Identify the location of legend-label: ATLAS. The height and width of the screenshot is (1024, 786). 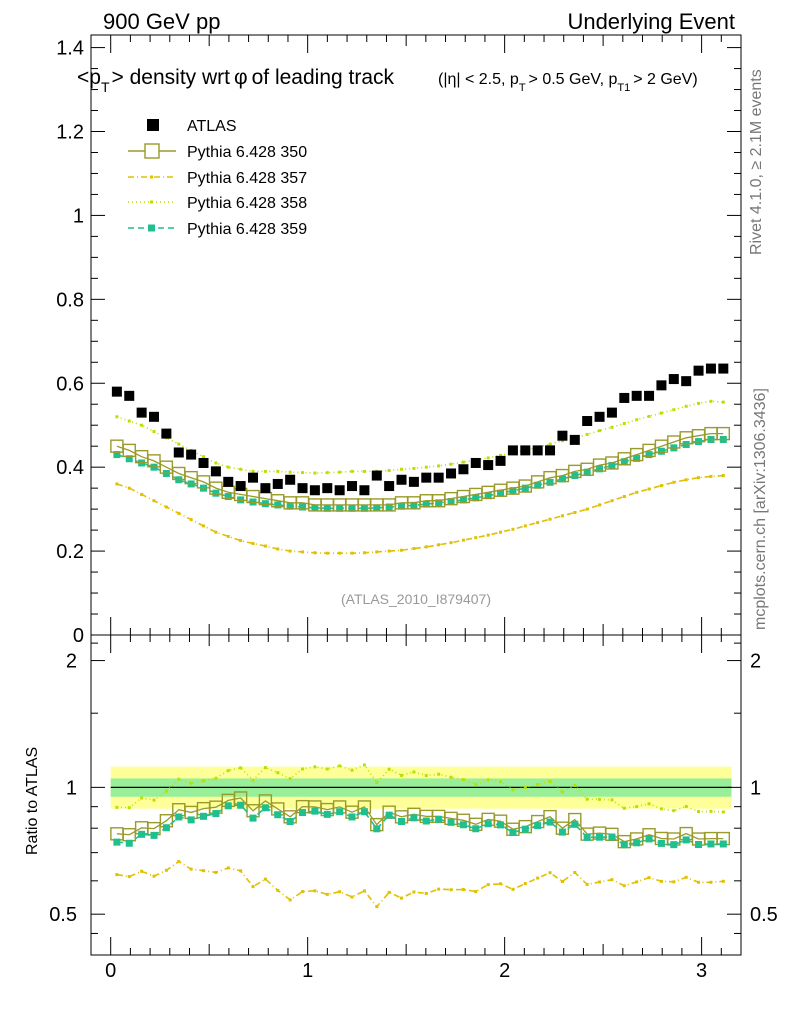
(212, 126).